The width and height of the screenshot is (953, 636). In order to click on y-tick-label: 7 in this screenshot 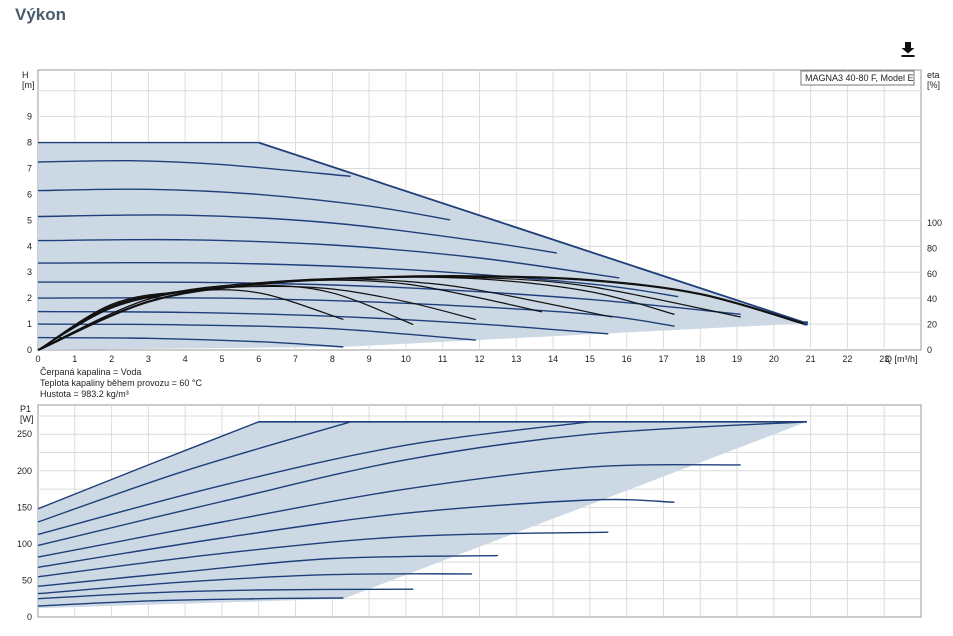, I will do `click(29, 169)`.